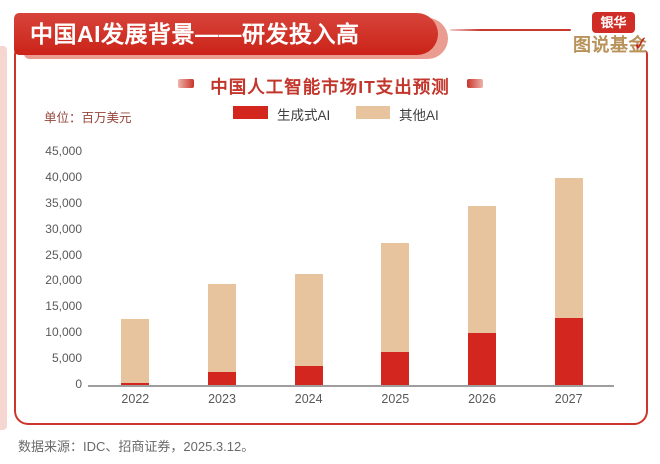  I want to click on unit-label: 单位：百万美元, so click(88, 118).